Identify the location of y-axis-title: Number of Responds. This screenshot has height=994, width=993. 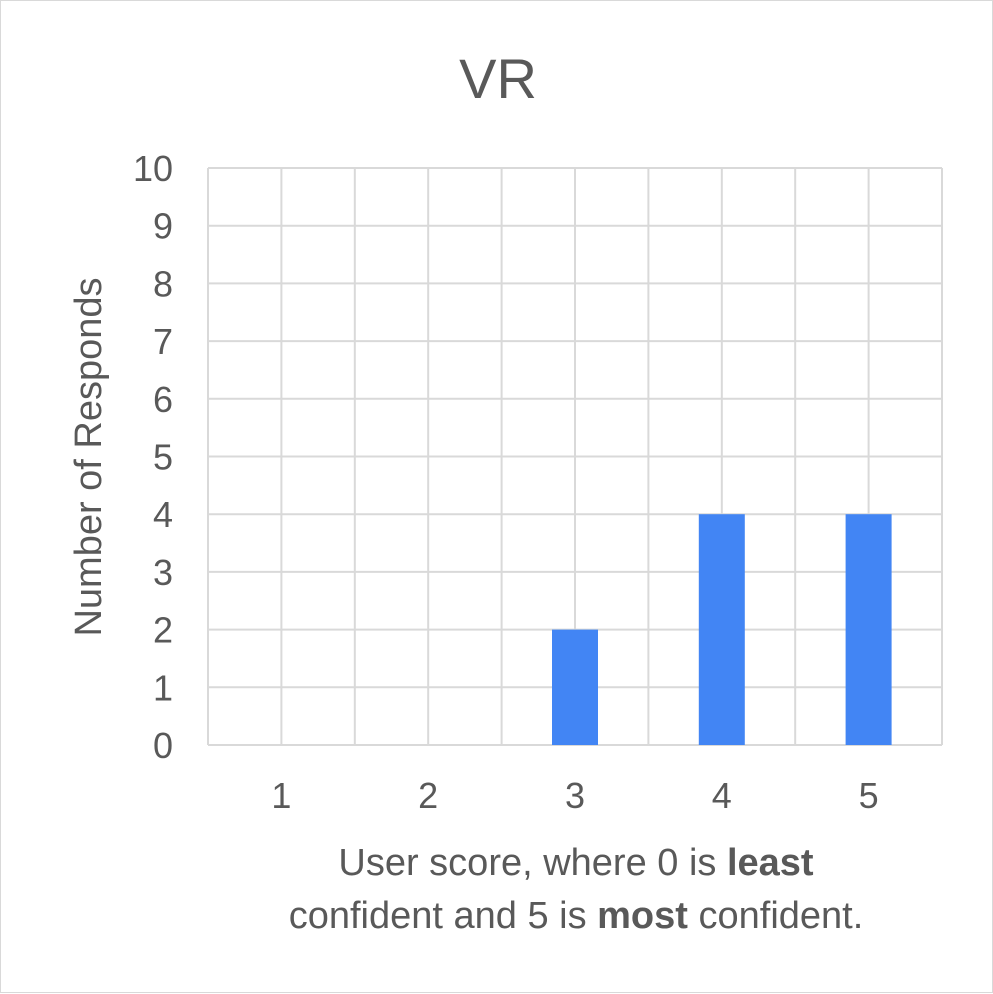
(89, 456).